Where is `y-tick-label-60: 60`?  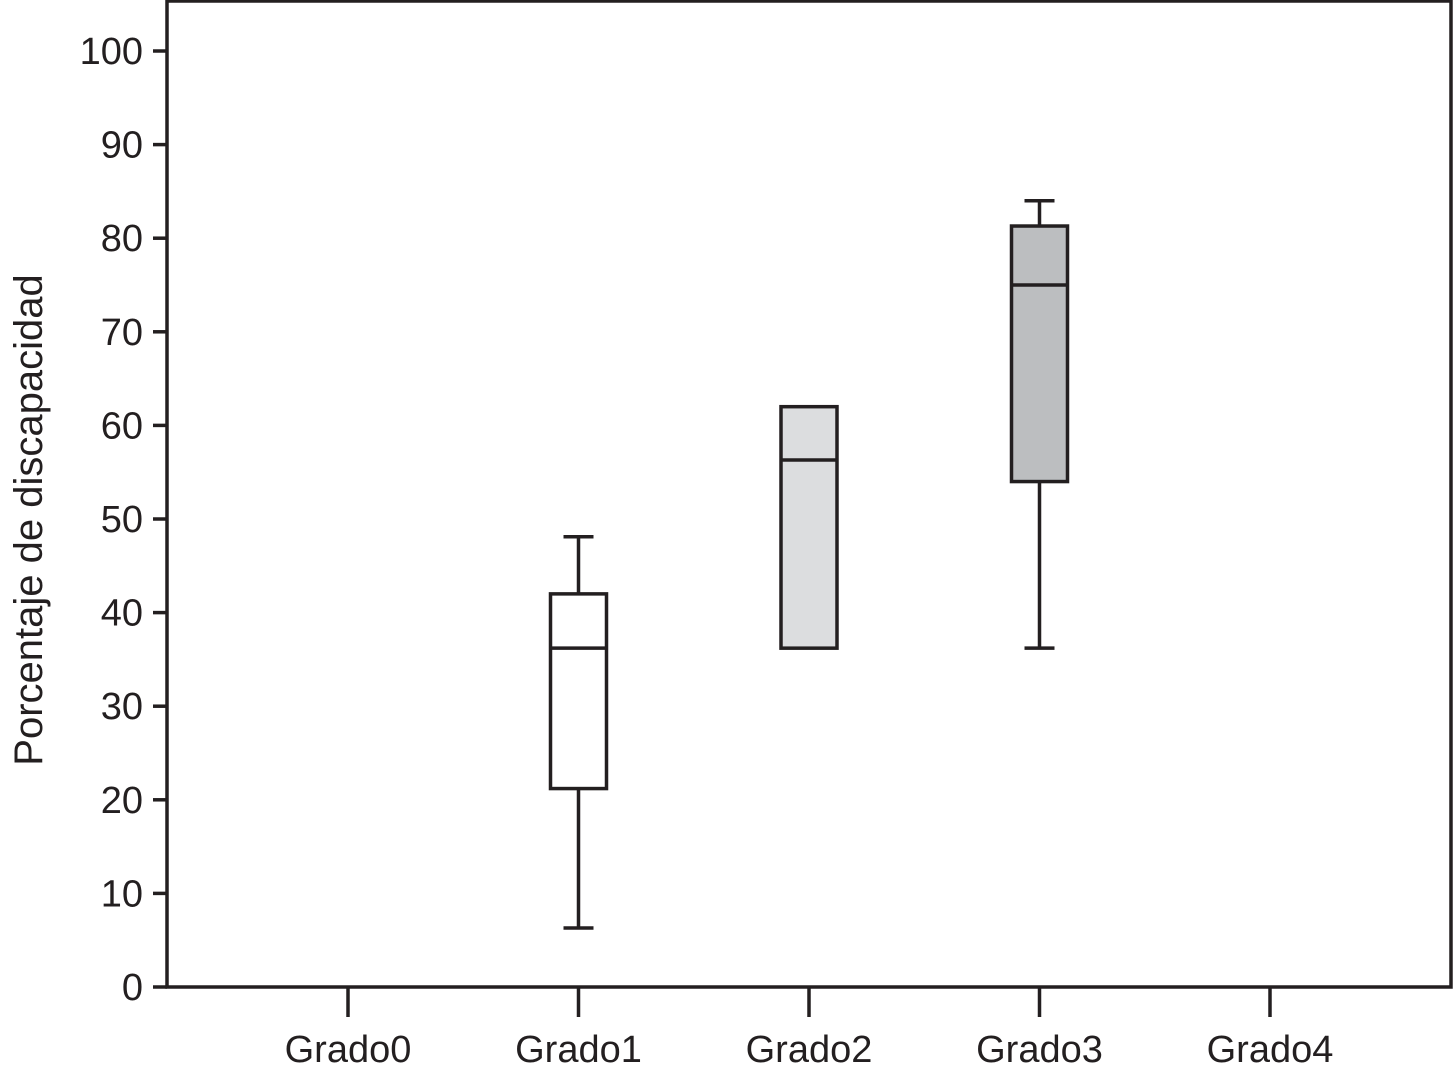 y-tick-label-60: 60 is located at coordinates (122, 426).